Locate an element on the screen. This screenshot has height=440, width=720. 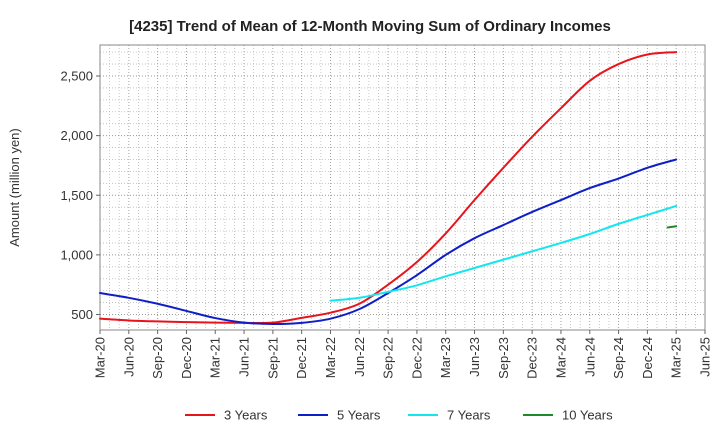
x-tick-label: Jun-24 is located at coordinates (589, 357).